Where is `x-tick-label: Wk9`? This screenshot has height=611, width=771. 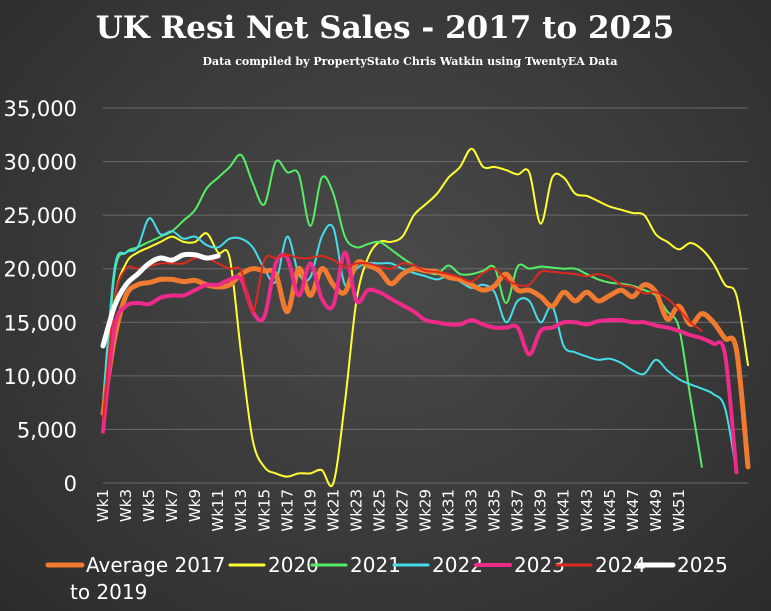
x-tick-label: Wk9 is located at coordinates (195, 505).